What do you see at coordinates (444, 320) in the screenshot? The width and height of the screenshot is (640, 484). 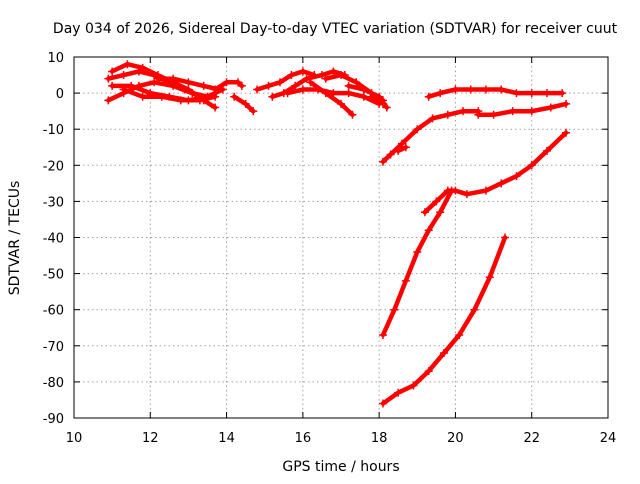 I see `series-trace-prn-v` at bounding box center [444, 320].